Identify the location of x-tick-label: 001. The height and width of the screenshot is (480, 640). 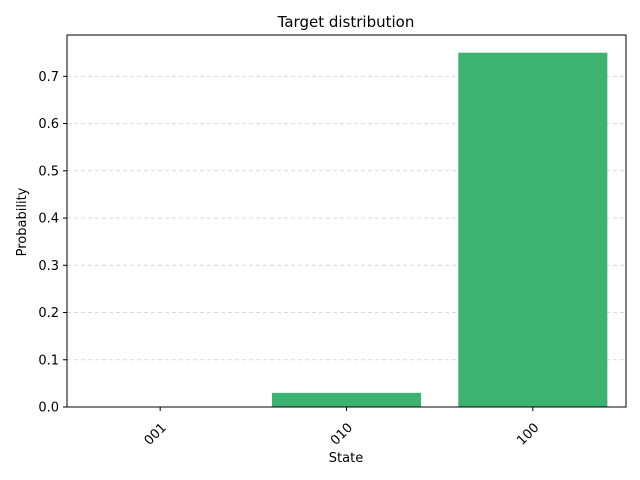
(156, 434).